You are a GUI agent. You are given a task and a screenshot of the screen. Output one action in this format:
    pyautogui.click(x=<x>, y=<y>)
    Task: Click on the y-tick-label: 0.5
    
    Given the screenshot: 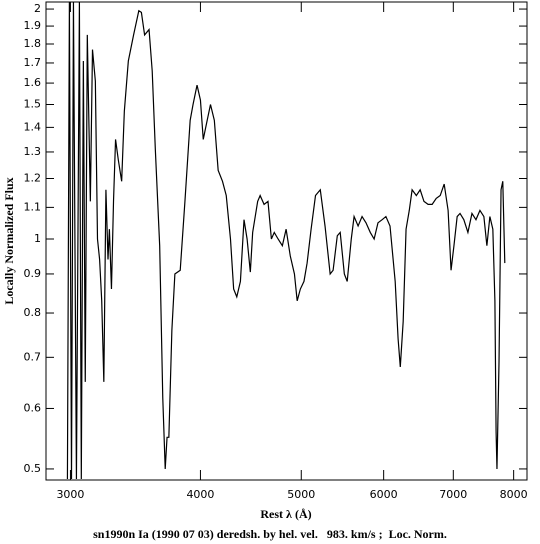 What is the action you would take?
    pyautogui.click(x=33, y=468)
    